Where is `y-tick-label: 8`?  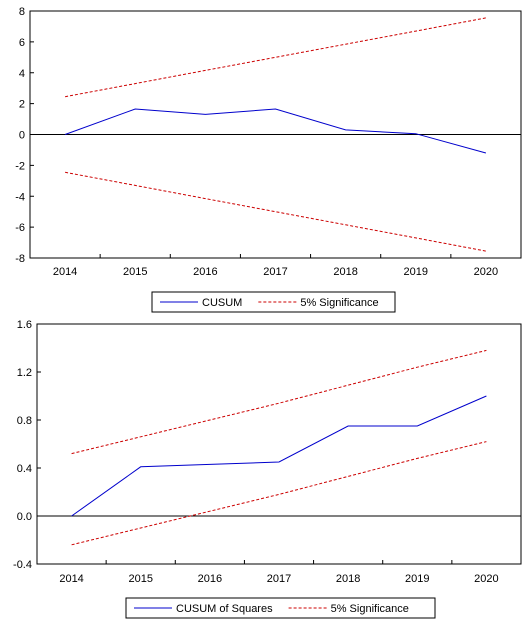
y-tick-label: 8 is located at coordinates (22, 12).